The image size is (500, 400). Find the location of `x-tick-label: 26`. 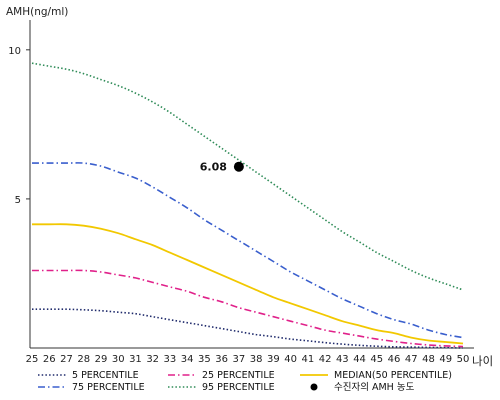

x-tick-label: 26 is located at coordinates (49, 359).